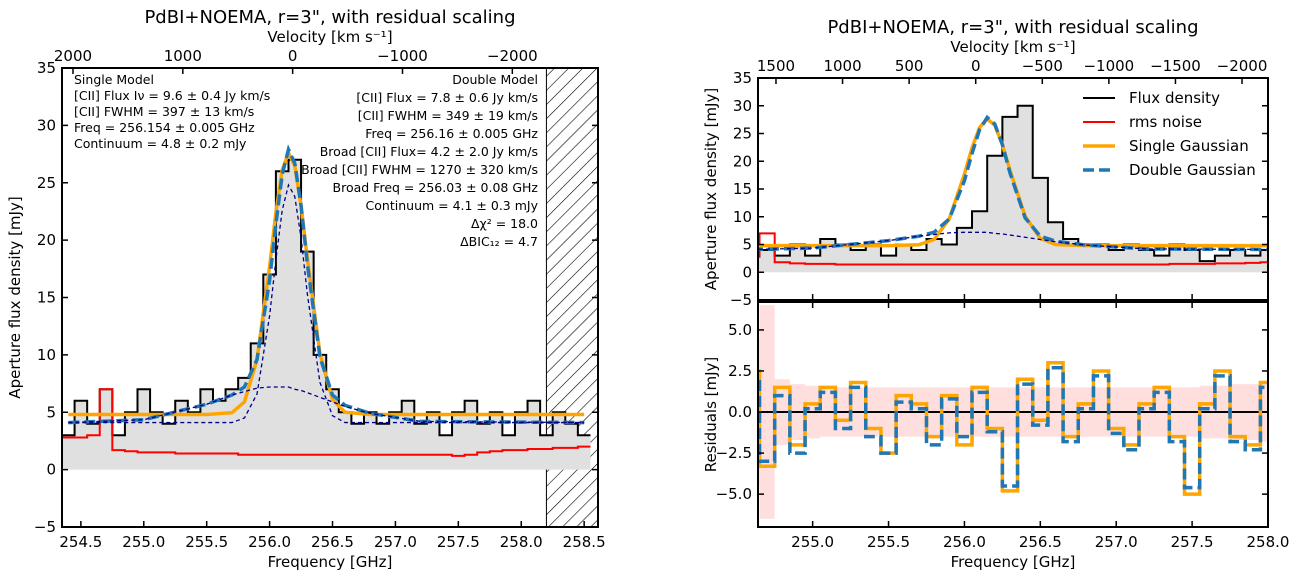 The width and height of the screenshot is (1300, 578). I want to click on y-axis-label: Residuals [mJy], so click(711, 415).